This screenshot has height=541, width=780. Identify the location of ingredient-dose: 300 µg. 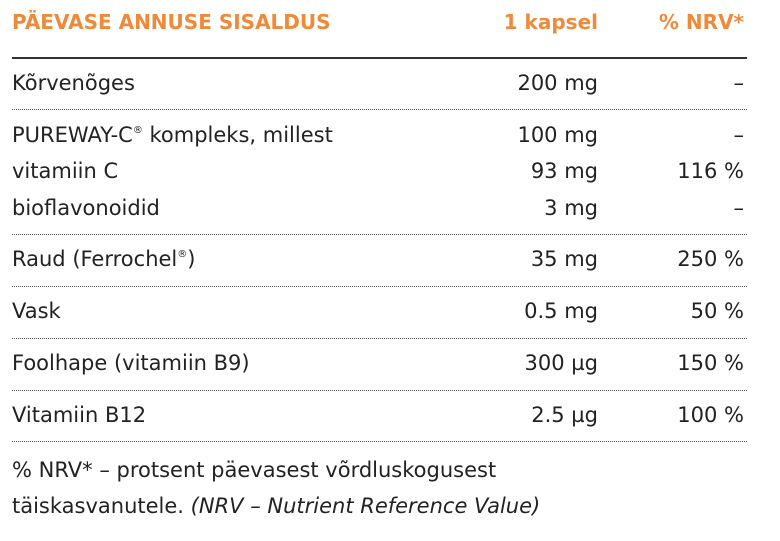
(561, 363).